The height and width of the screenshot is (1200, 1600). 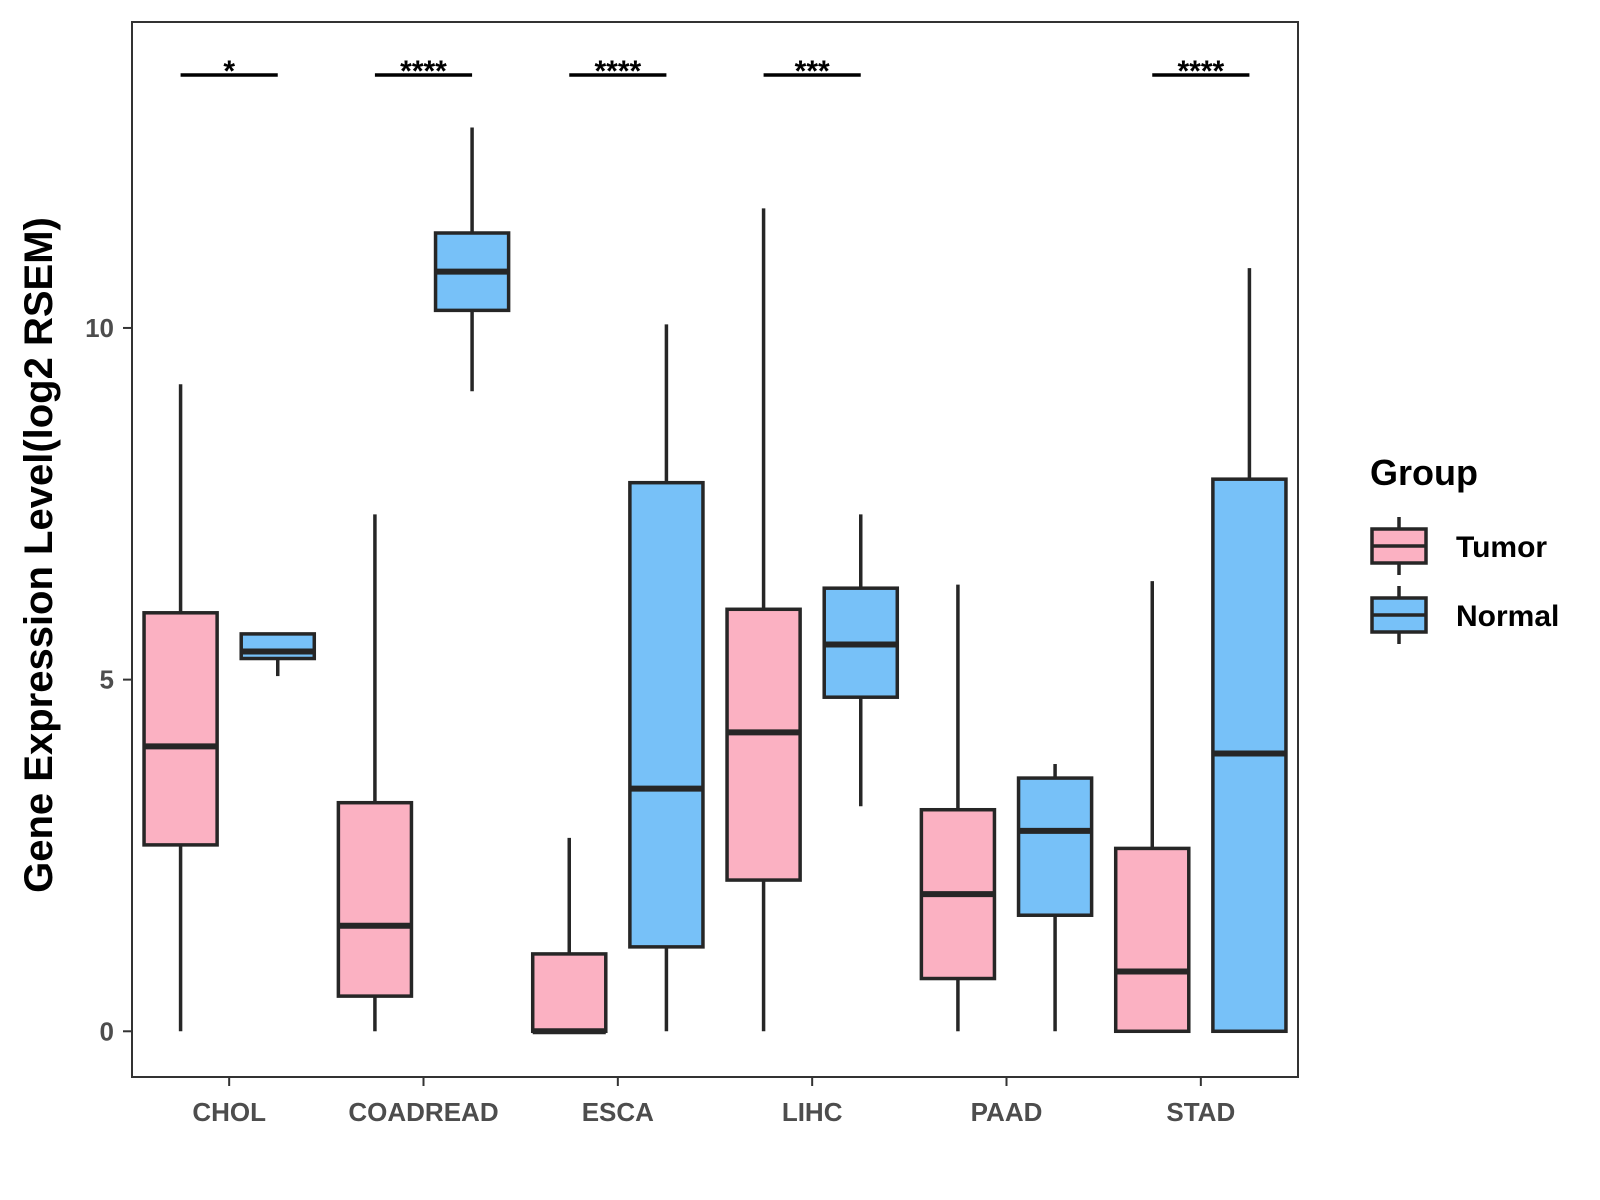 What do you see at coordinates (618, 1112) in the screenshot?
I see `x-tick-label: ESCA` at bounding box center [618, 1112].